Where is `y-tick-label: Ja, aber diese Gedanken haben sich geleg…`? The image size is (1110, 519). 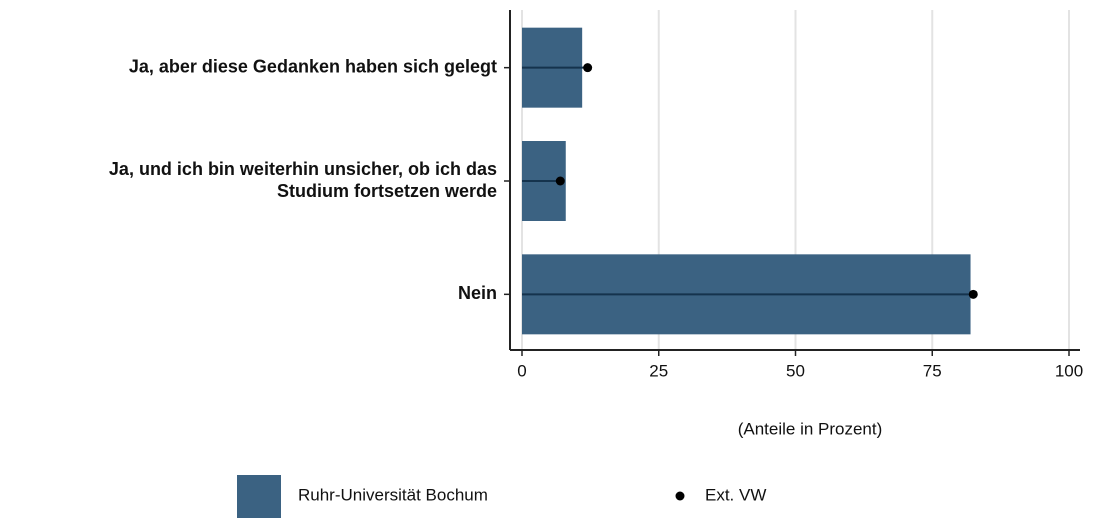 y-tick-label: Ja, aber diese Gedanken haben sich geleg… is located at coordinates (313, 66).